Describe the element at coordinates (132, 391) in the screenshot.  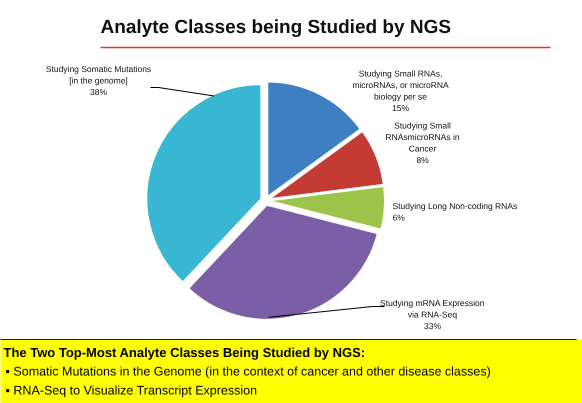
I see `text: ▪ RNA-Seq to Visualize Transcript Expression` at that location.